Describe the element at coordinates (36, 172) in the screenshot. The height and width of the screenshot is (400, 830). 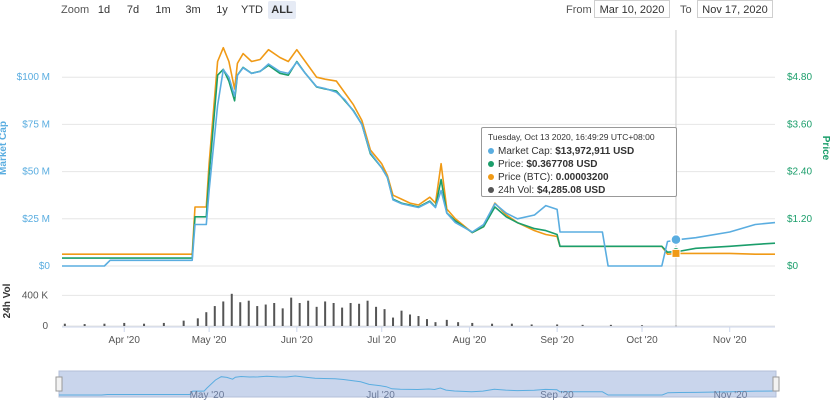
I see `left-axis-tick-label: $50 M` at that location.